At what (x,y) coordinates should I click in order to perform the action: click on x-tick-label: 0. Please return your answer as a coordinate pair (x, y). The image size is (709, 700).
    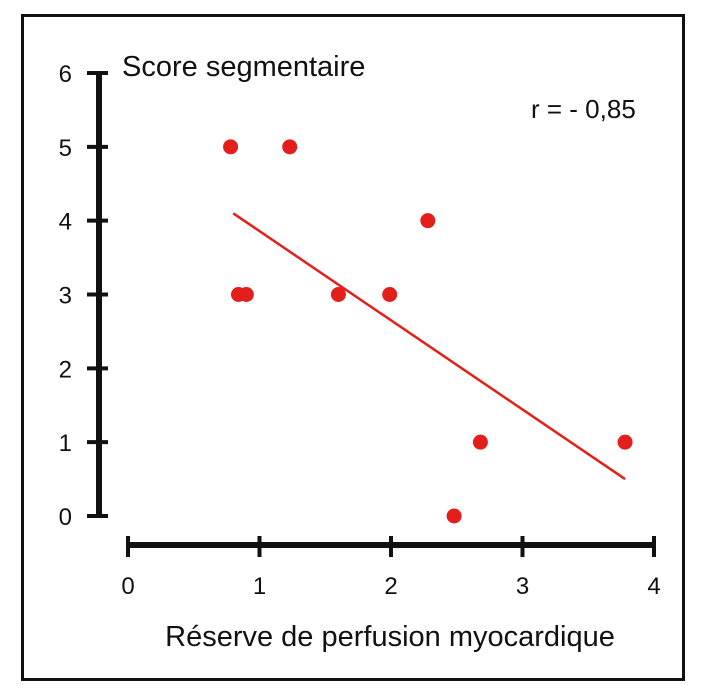
    Looking at the image, I should click on (127, 586).